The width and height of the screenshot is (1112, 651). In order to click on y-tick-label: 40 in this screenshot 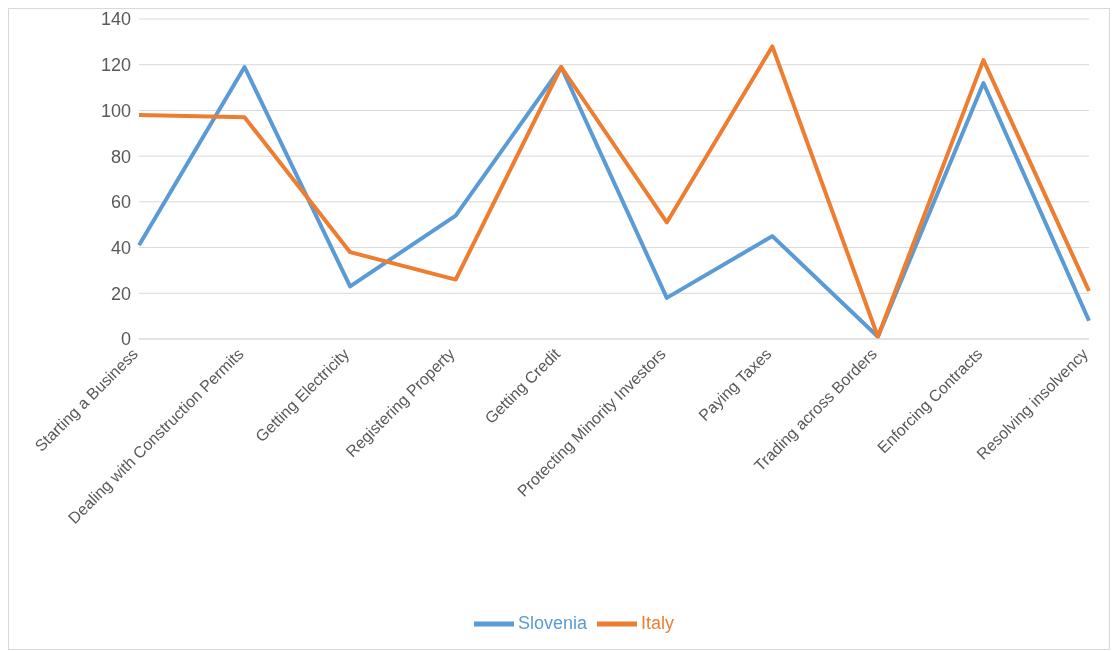, I will do `click(120, 247)`.